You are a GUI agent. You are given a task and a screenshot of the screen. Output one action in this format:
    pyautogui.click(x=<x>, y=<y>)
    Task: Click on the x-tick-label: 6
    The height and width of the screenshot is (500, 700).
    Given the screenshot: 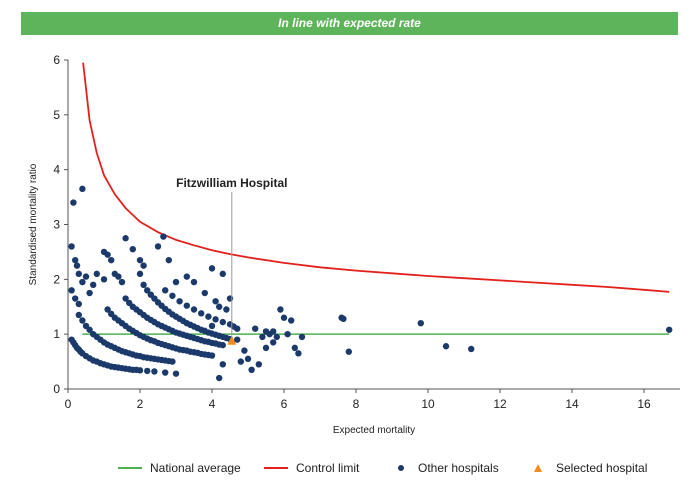 What is the action you would take?
    pyautogui.click(x=284, y=404)
    